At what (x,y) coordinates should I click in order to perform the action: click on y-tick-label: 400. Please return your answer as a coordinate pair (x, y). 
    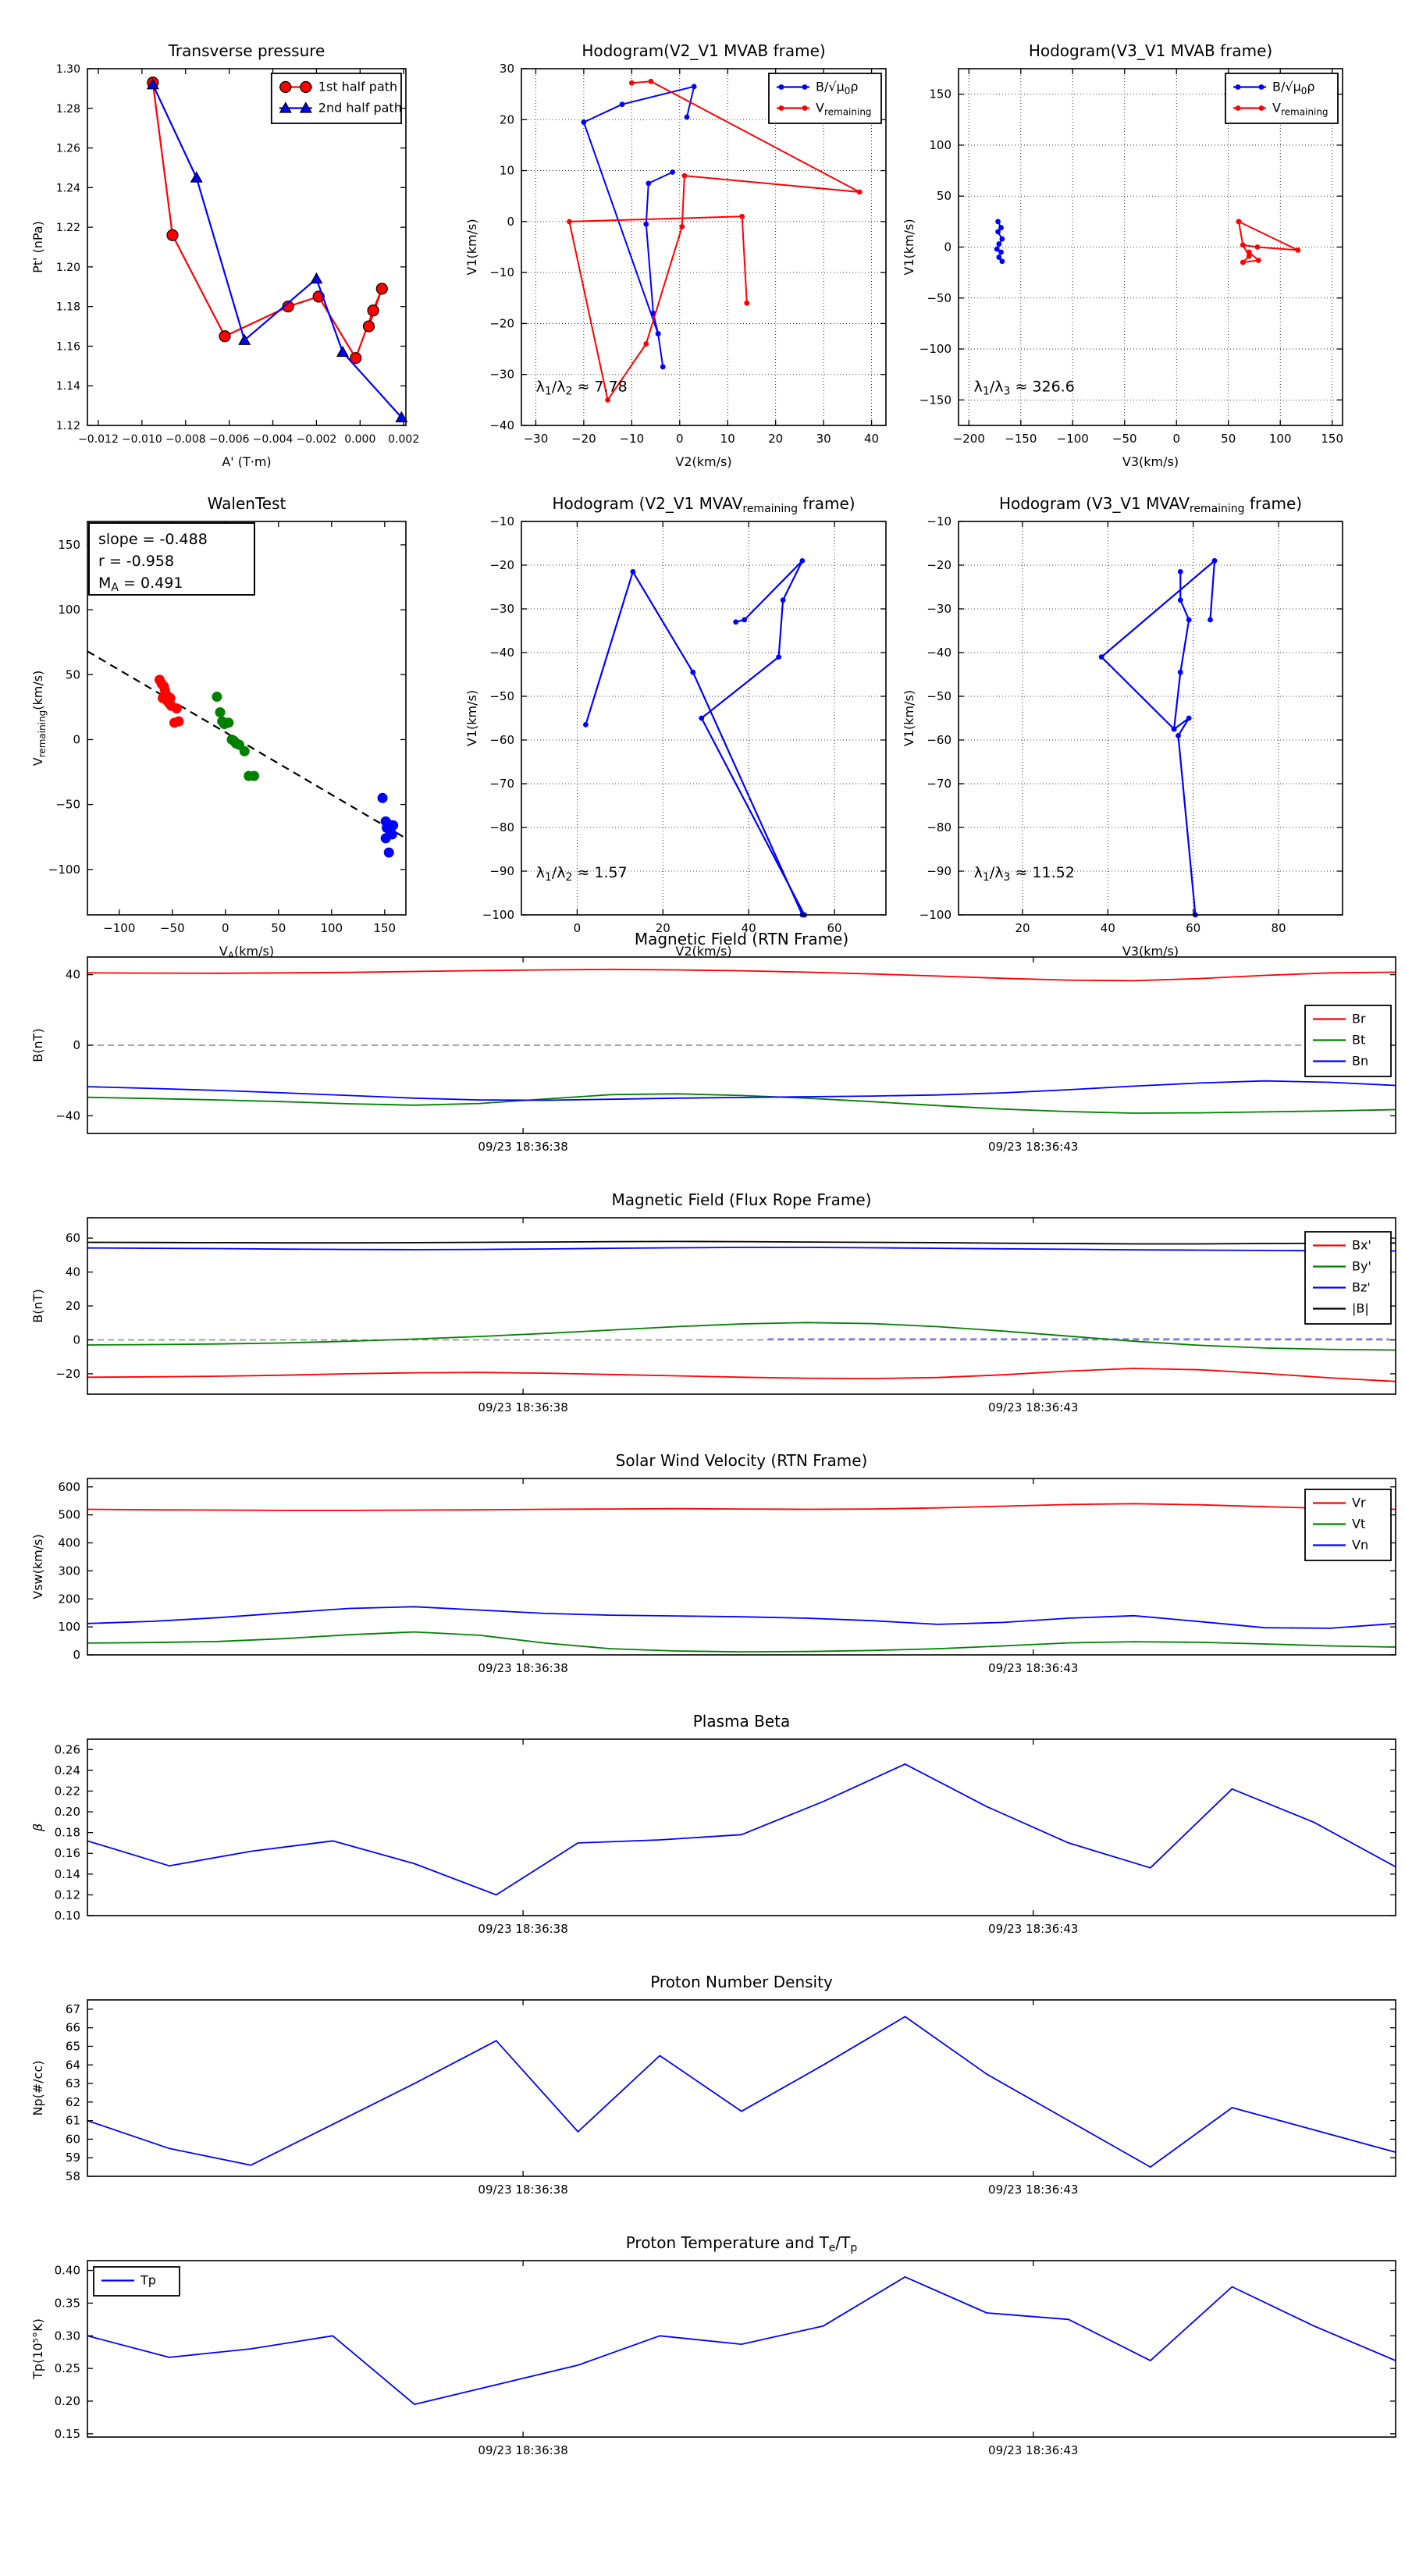
    Looking at the image, I should click on (69, 1543).